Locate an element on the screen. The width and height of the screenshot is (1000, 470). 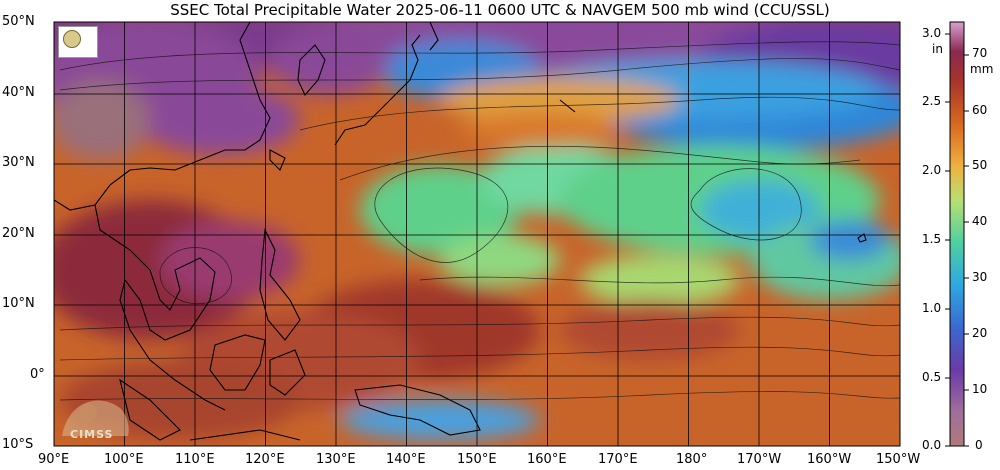
lat-label-10n: 10°N is located at coordinates (18, 303).